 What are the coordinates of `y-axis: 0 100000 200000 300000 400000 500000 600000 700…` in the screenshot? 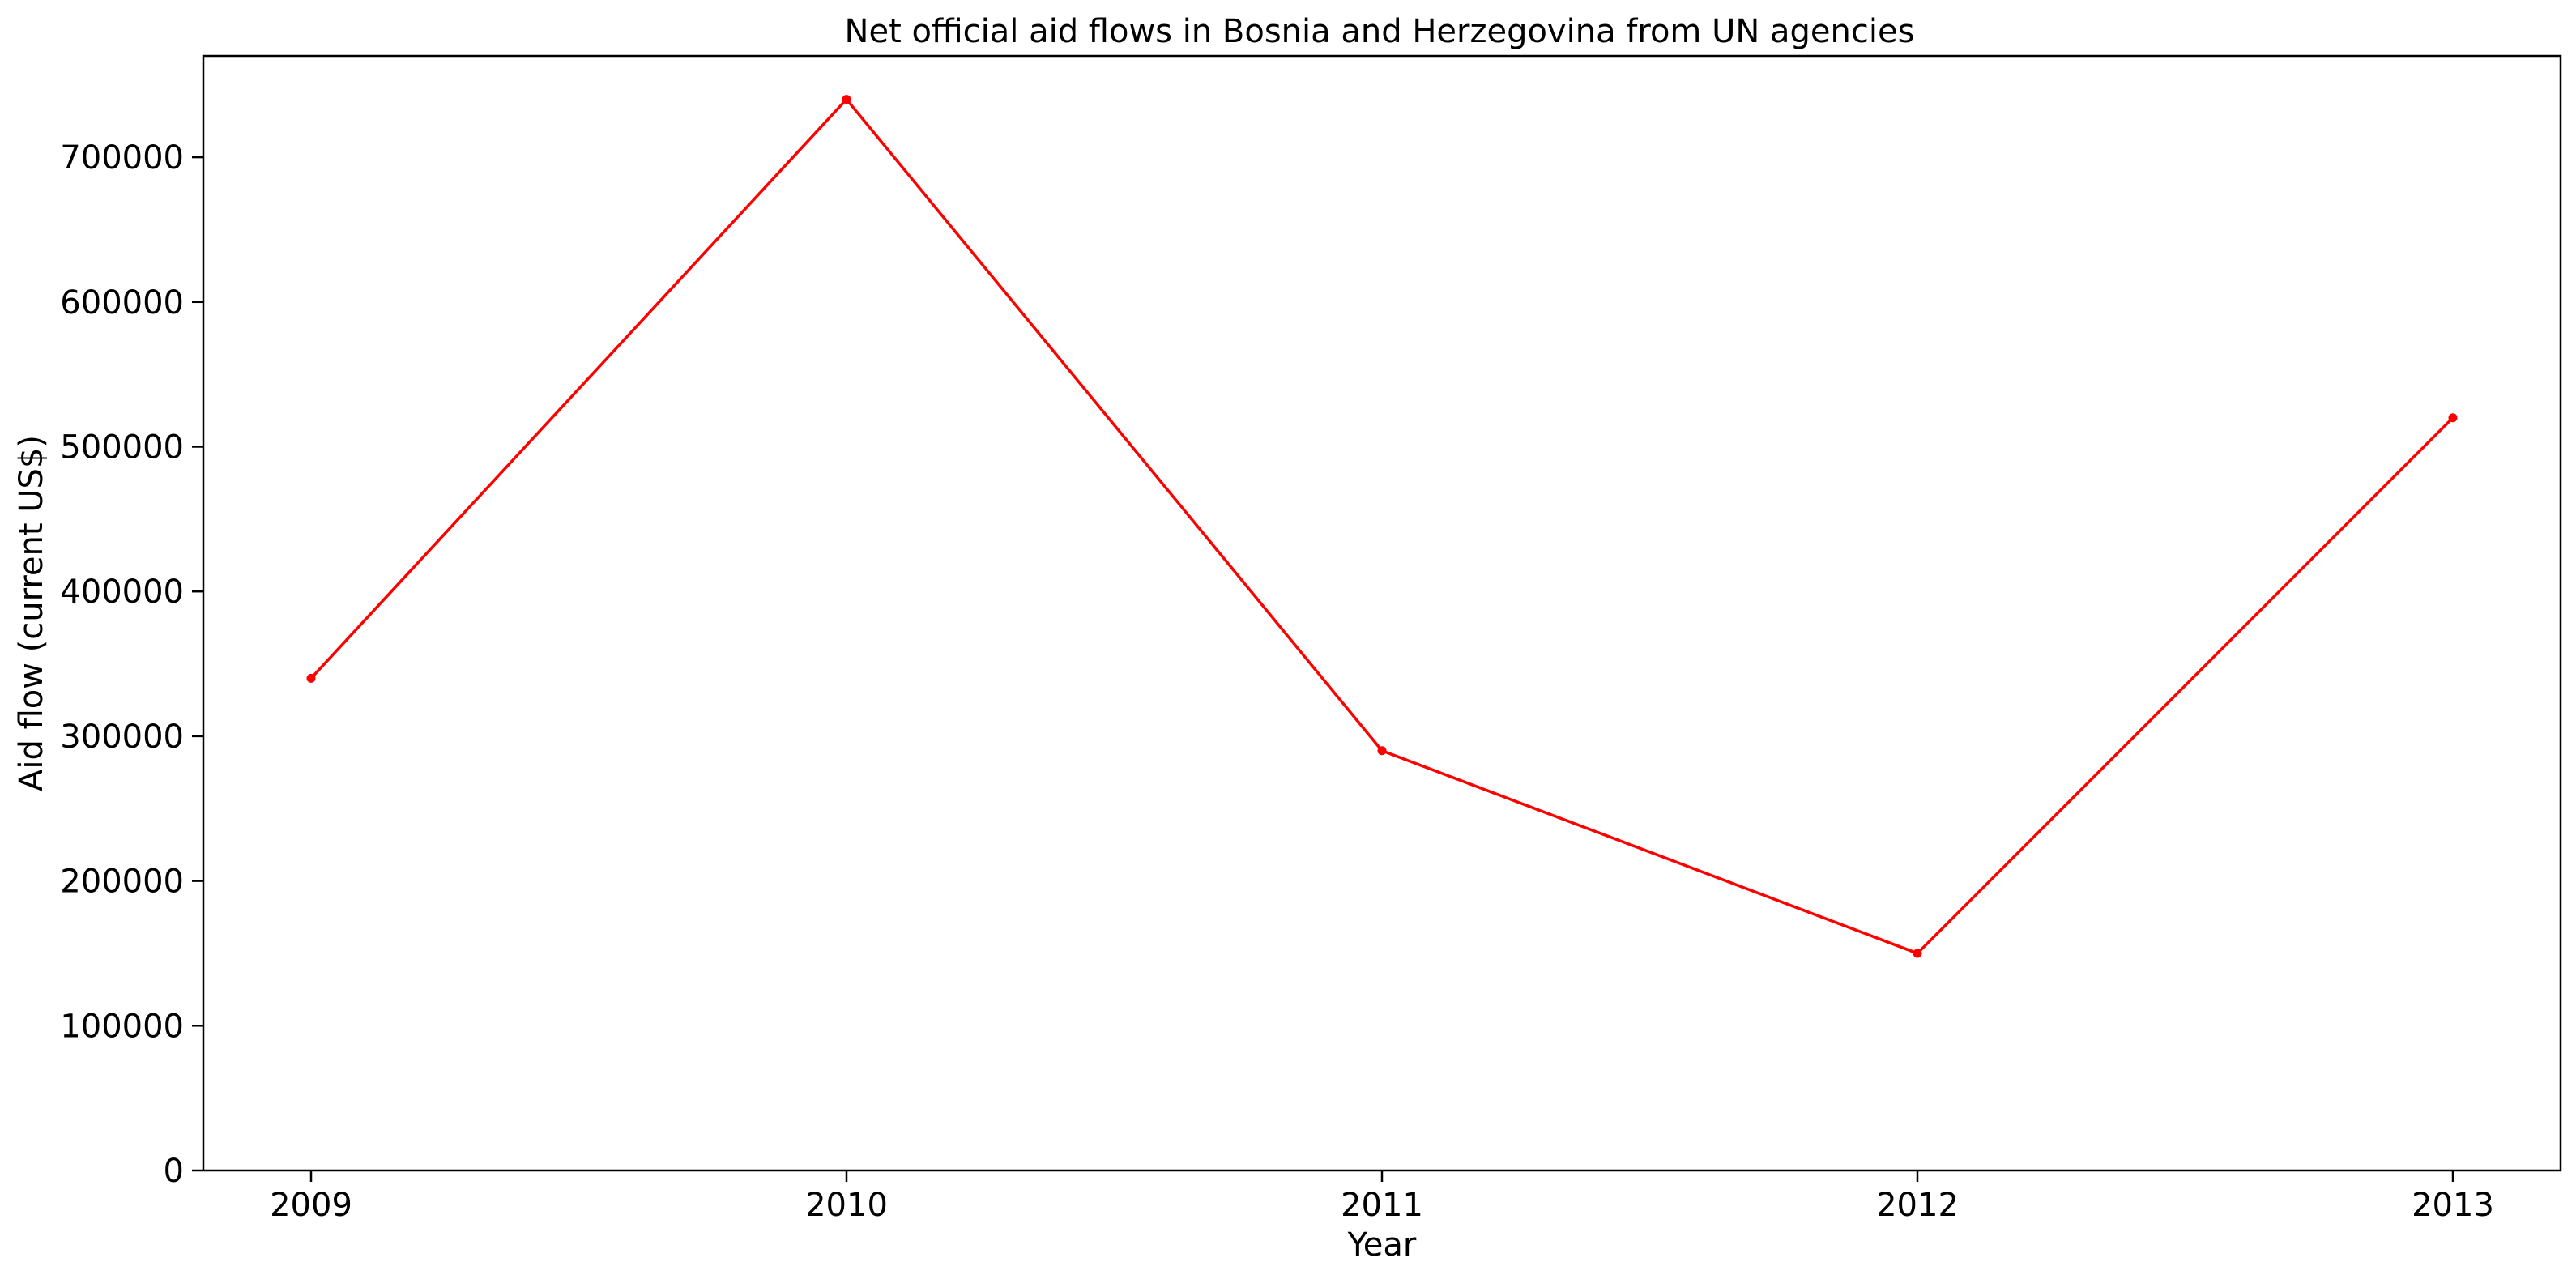 It's located at (131, 664).